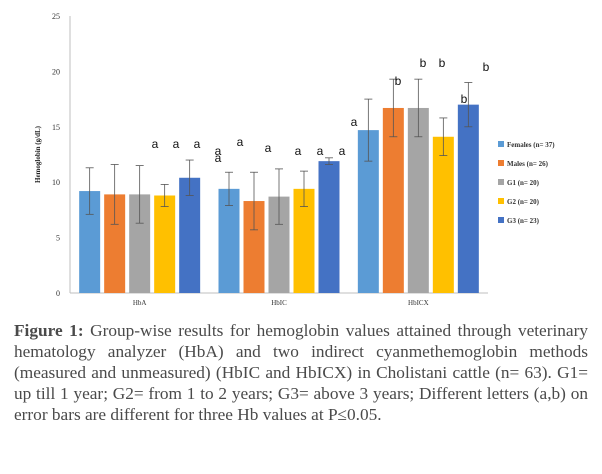  I want to click on caption-label: Figure 1:, so click(49, 330).